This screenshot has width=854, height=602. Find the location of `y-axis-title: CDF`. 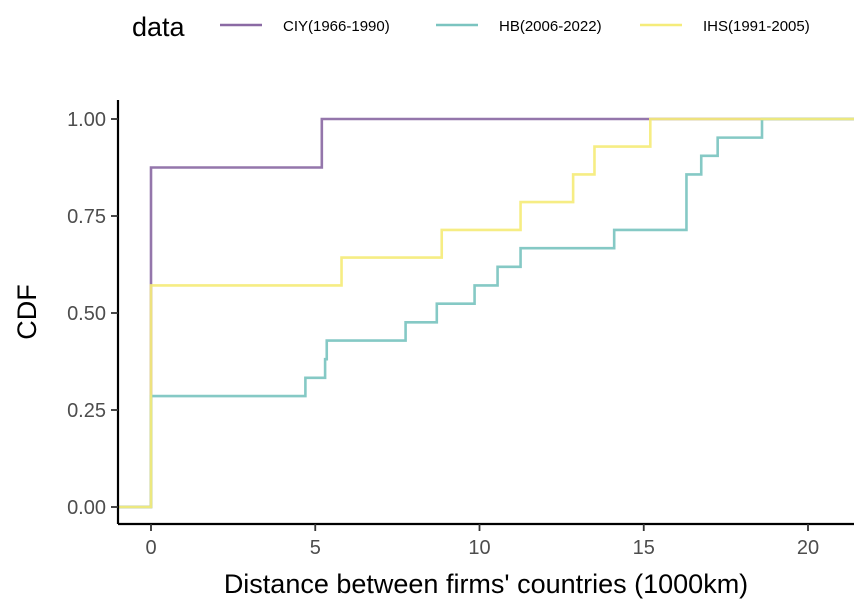

y-axis-title: CDF is located at coordinates (27, 312).